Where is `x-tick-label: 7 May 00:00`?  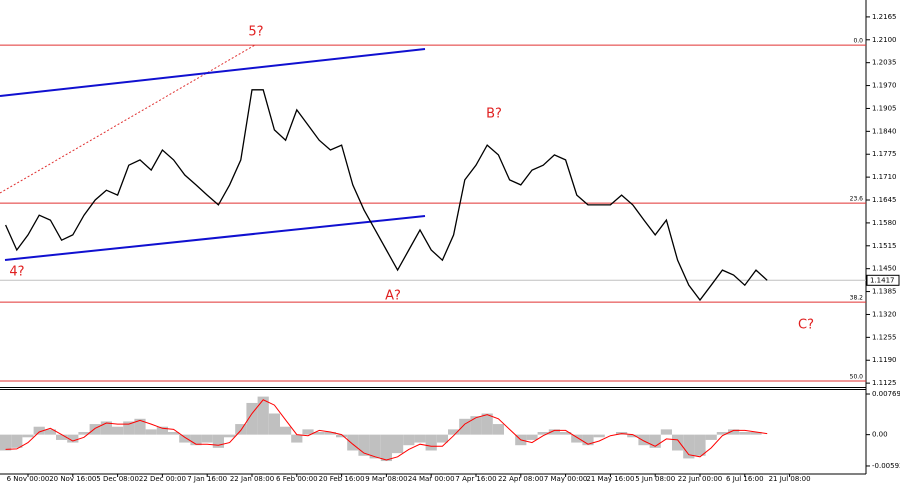 x-tick-label: 7 May 00:00 is located at coordinates (566, 479).